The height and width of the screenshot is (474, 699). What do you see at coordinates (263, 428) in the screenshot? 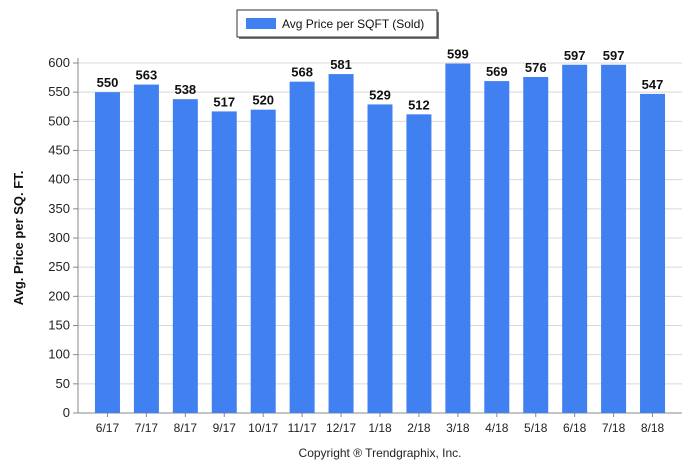
I see `x-tick-label: 10/17` at bounding box center [263, 428].